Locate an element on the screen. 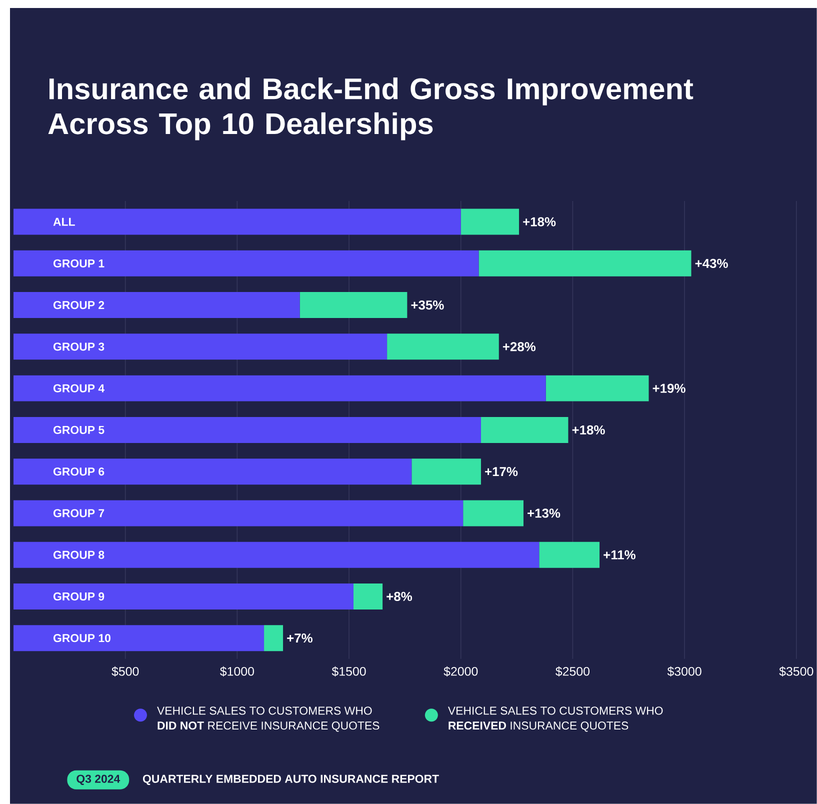  y-tick-label: GROUP 8 is located at coordinates (78, 554).